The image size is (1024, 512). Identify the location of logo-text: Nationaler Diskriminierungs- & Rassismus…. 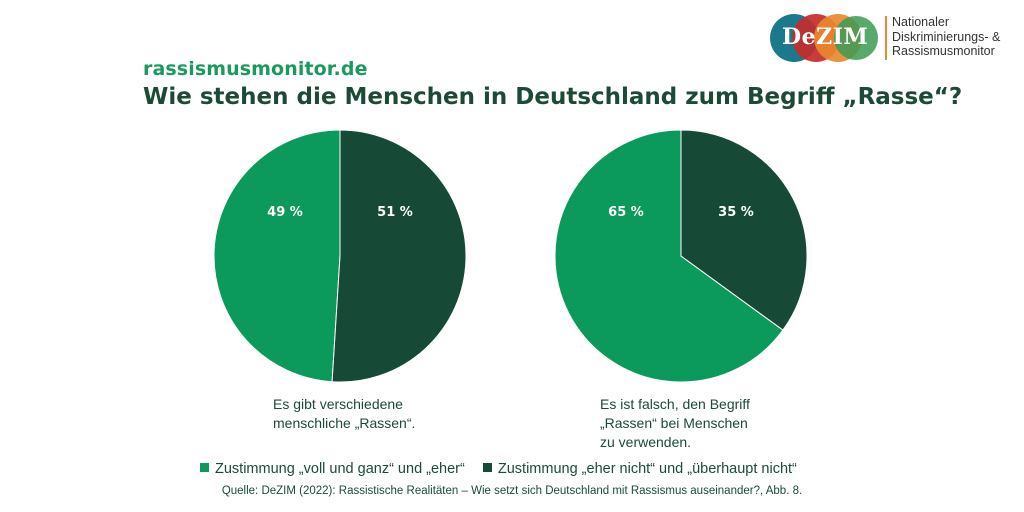
(946, 37).